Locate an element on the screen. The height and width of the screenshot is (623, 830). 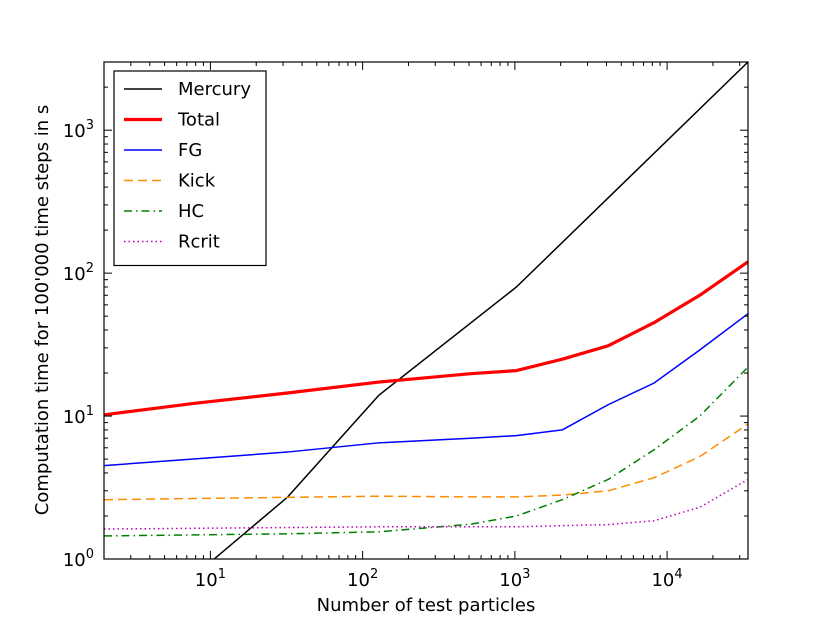
y-tick-label: 10¹ is located at coordinates (78, 416).